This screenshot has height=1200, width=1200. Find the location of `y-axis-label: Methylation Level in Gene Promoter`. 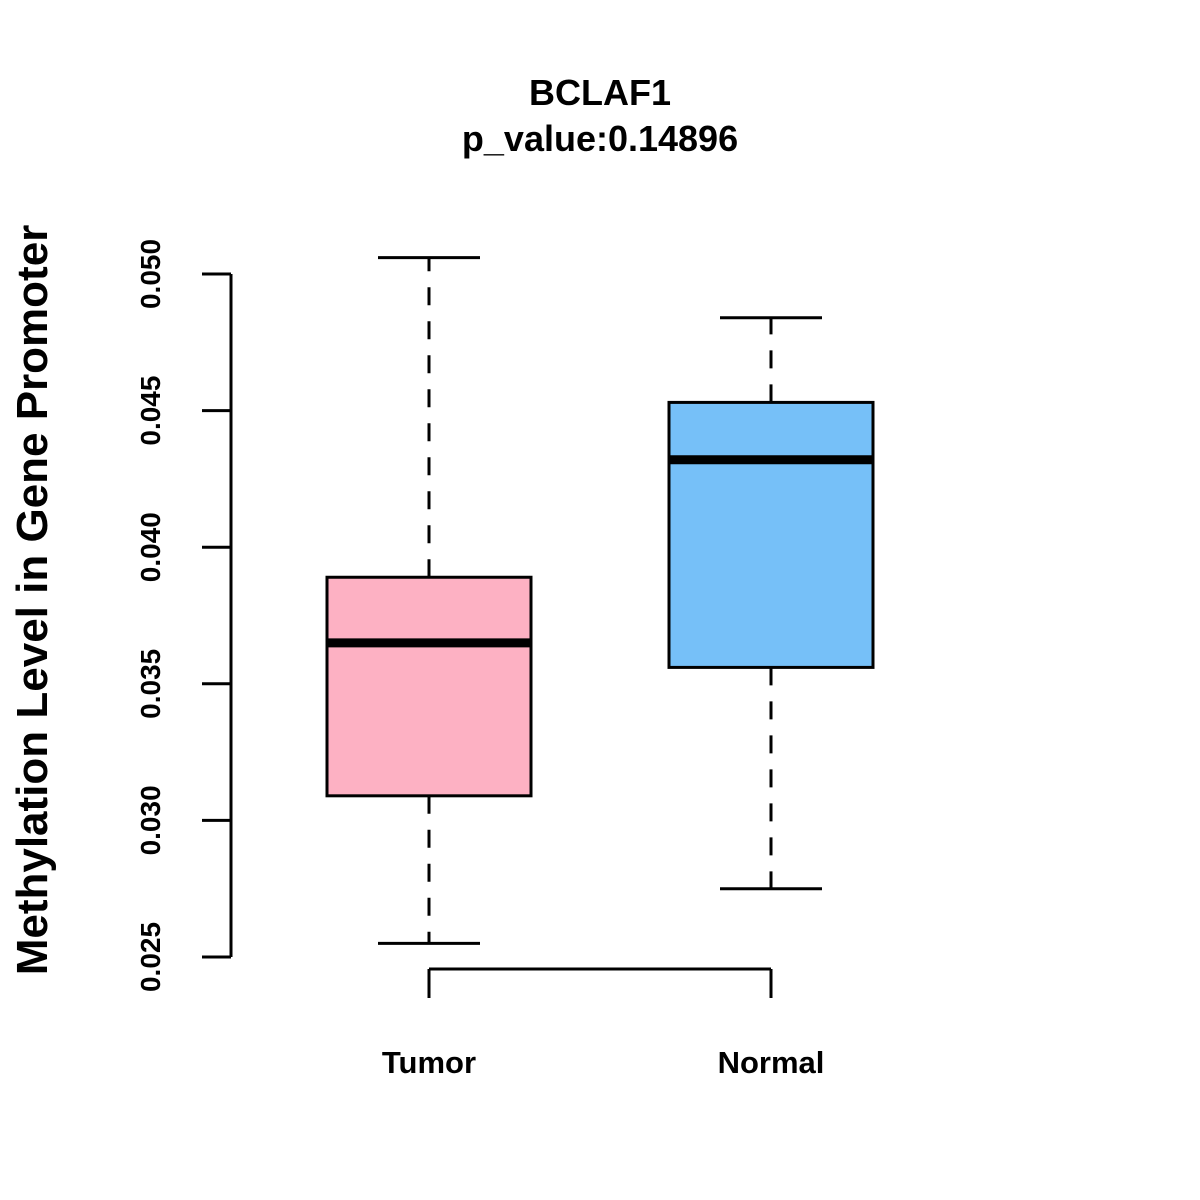

y-axis-label: Methylation Level in Gene Promoter is located at coordinates (32, 600).